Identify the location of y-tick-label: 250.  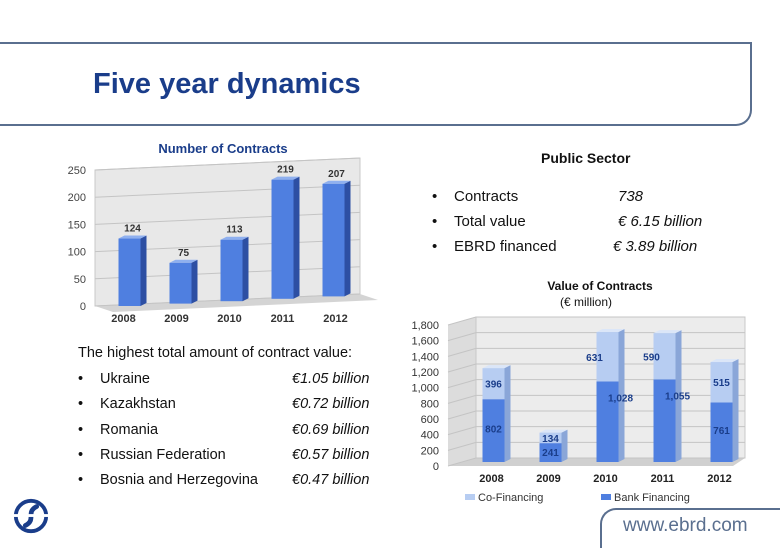
(77, 171).